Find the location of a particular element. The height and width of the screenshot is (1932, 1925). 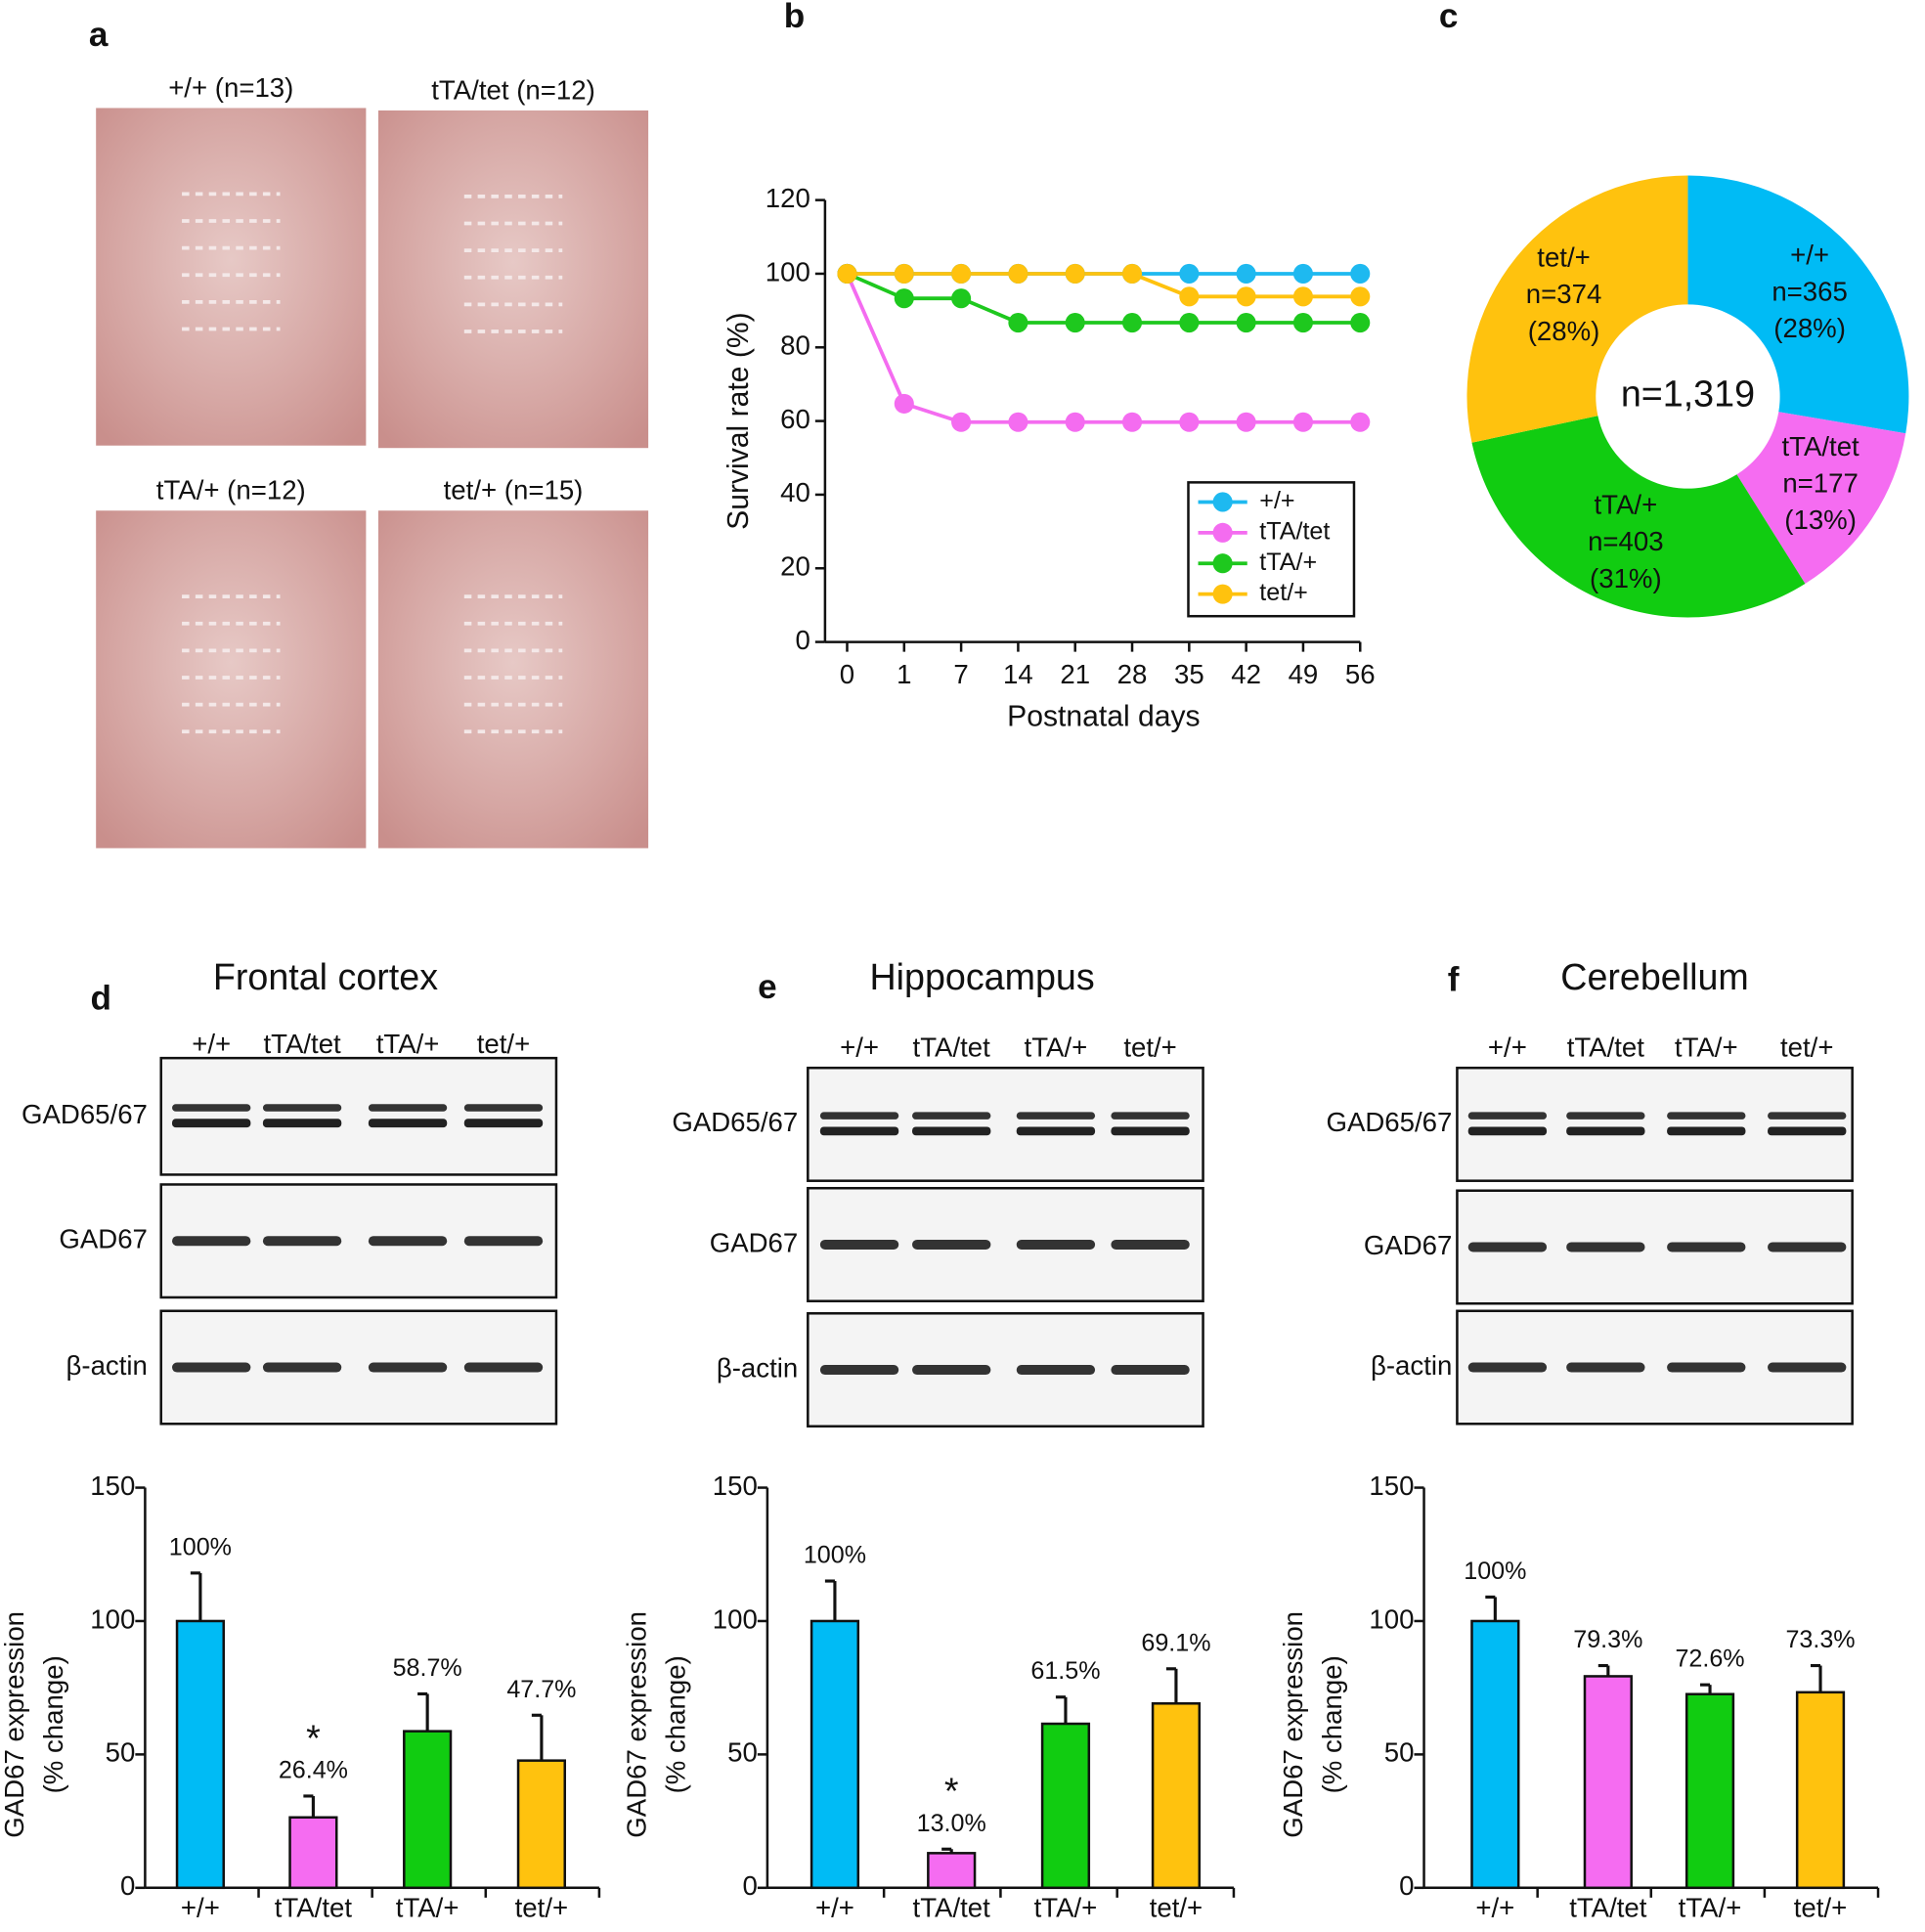

blot-row-label: GAD65/67 is located at coordinates (1389, 1122).